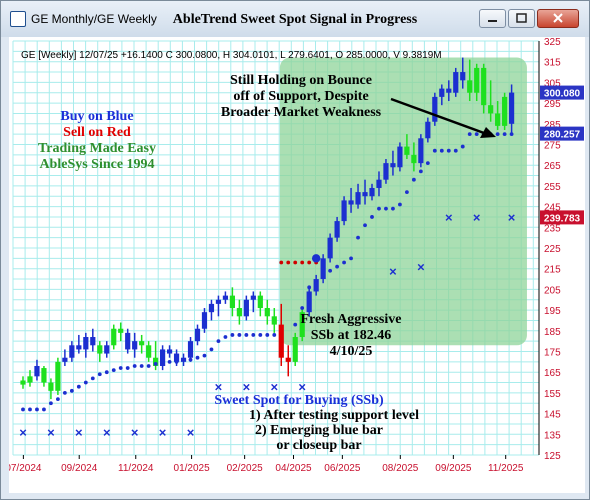  I want to click on trading-made-easy-label: Trading Made Easy, so click(97, 148).